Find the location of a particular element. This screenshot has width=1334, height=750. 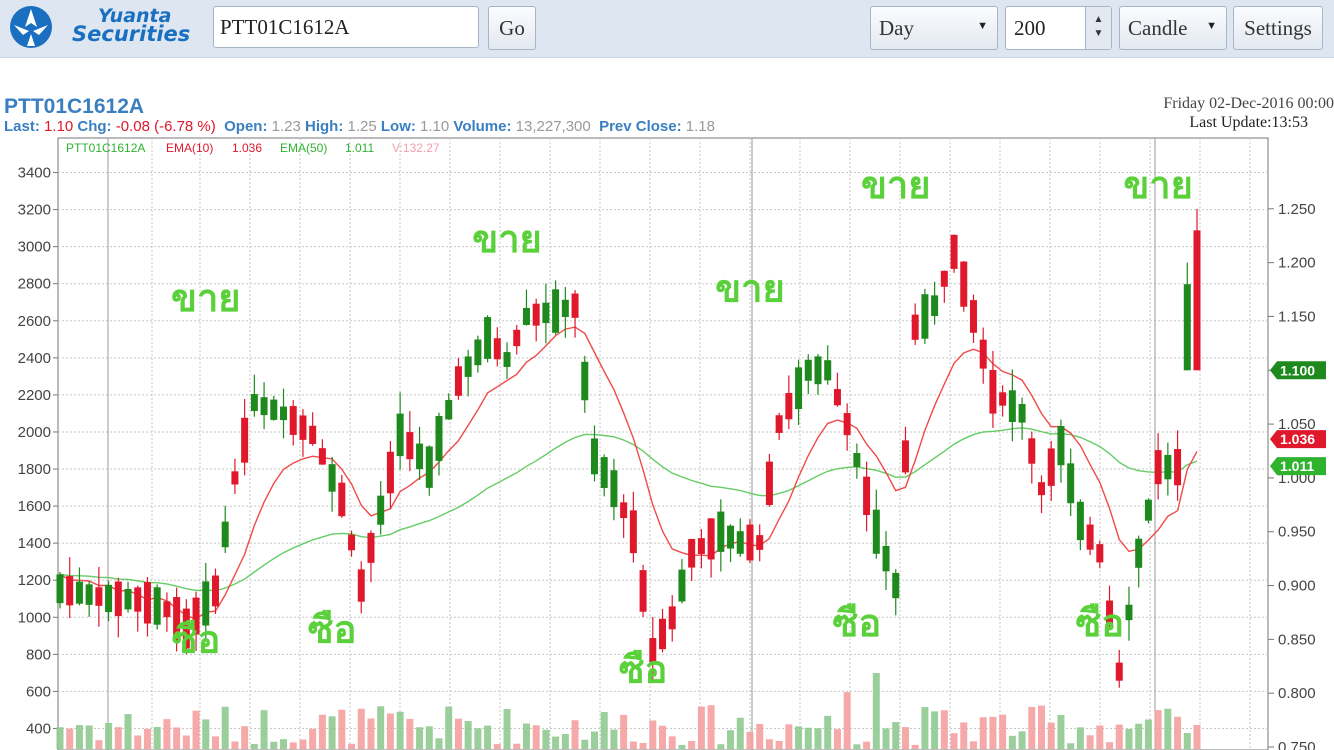

chart-date: Friday 02-Dec-2016 00:00 is located at coordinates (1248, 103).